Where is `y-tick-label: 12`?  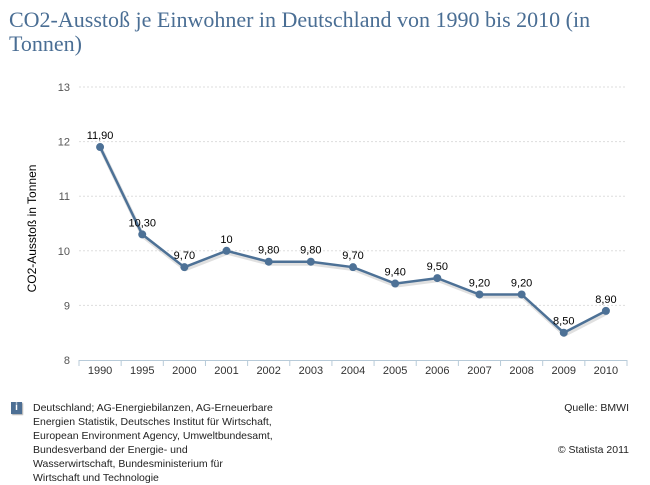 y-tick-label: 12 is located at coordinates (64, 143).